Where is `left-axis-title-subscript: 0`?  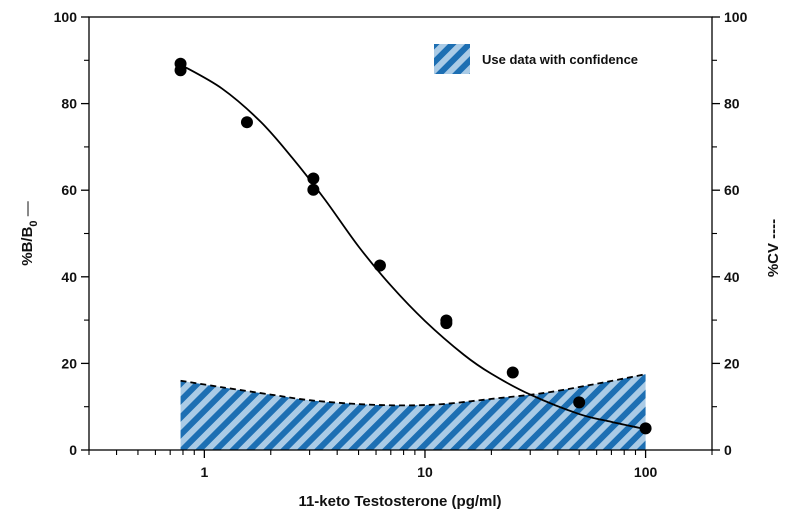 left-axis-title-subscript: 0 is located at coordinates (34, 223).